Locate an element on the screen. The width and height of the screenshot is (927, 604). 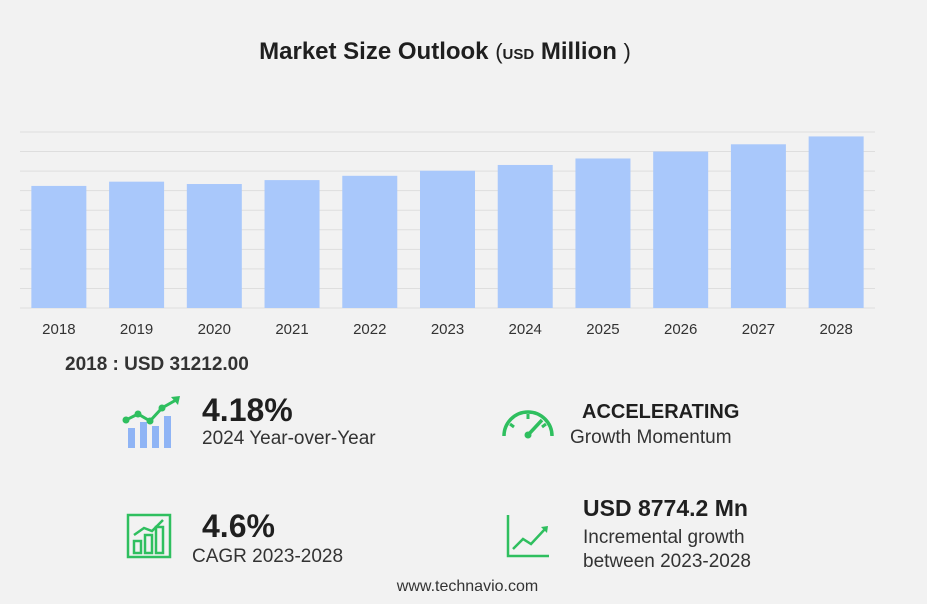
rising-bars-icon is located at coordinates (151, 422).